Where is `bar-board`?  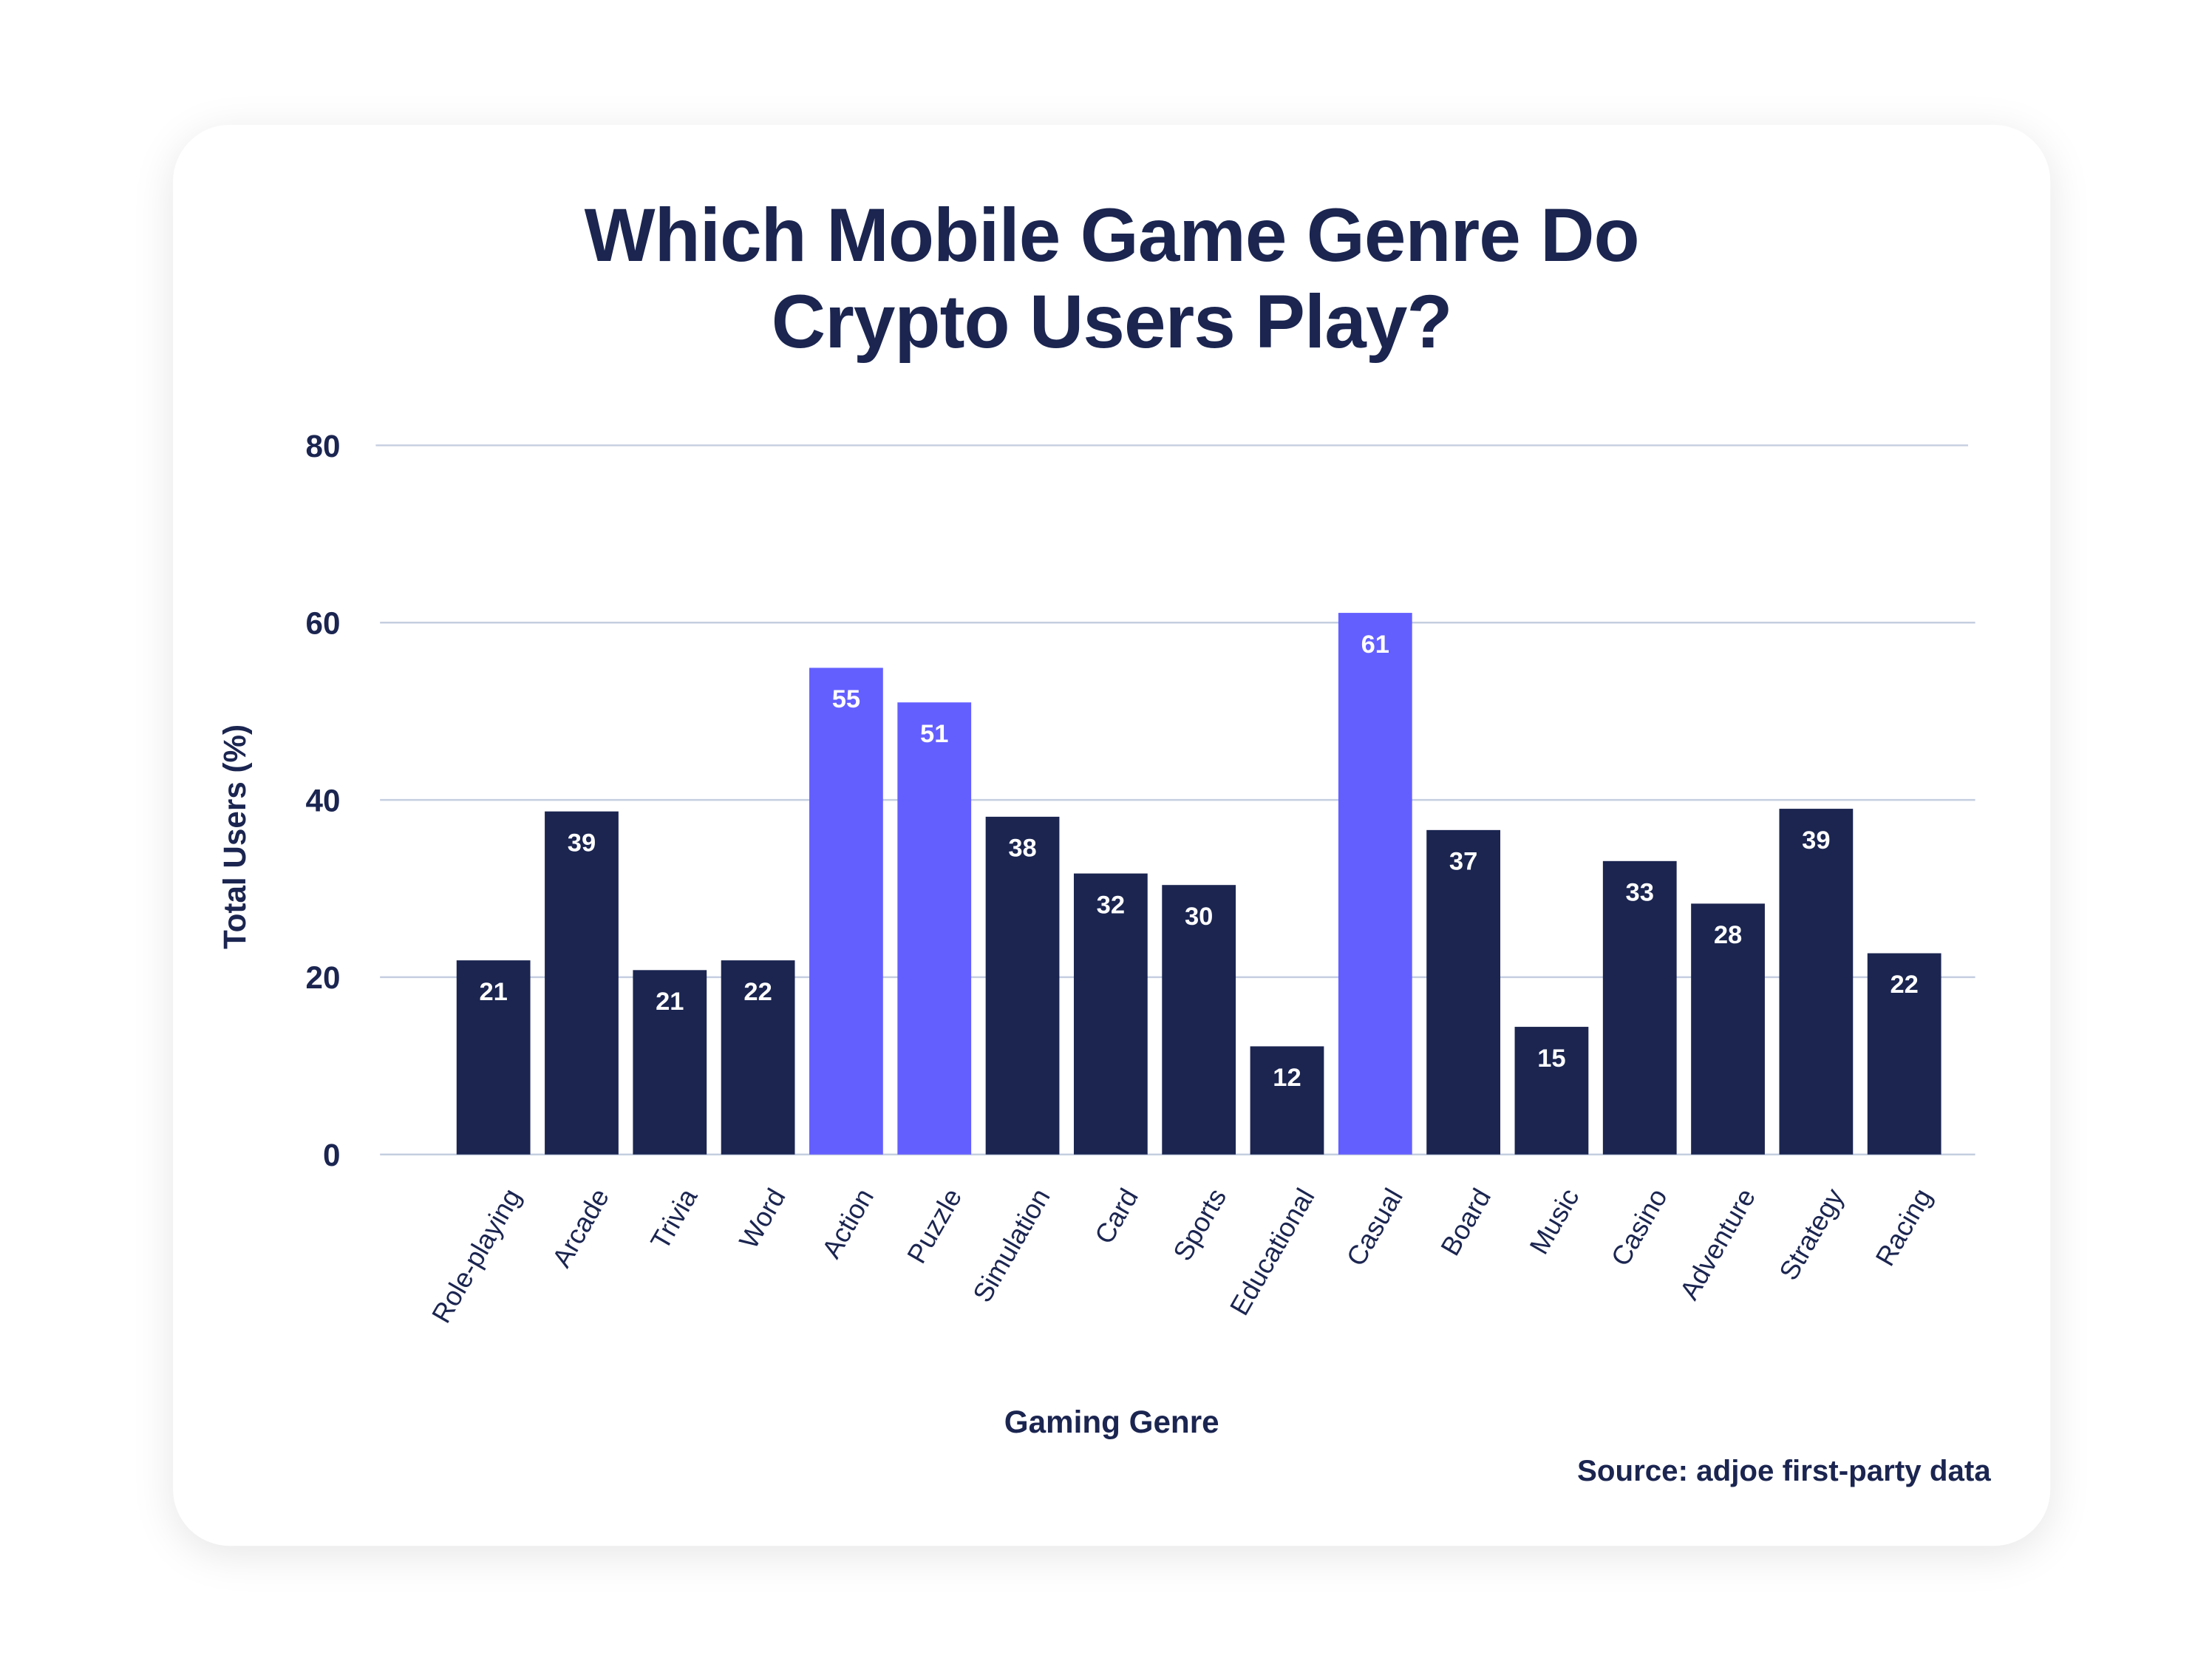 bar-board is located at coordinates (1463, 992).